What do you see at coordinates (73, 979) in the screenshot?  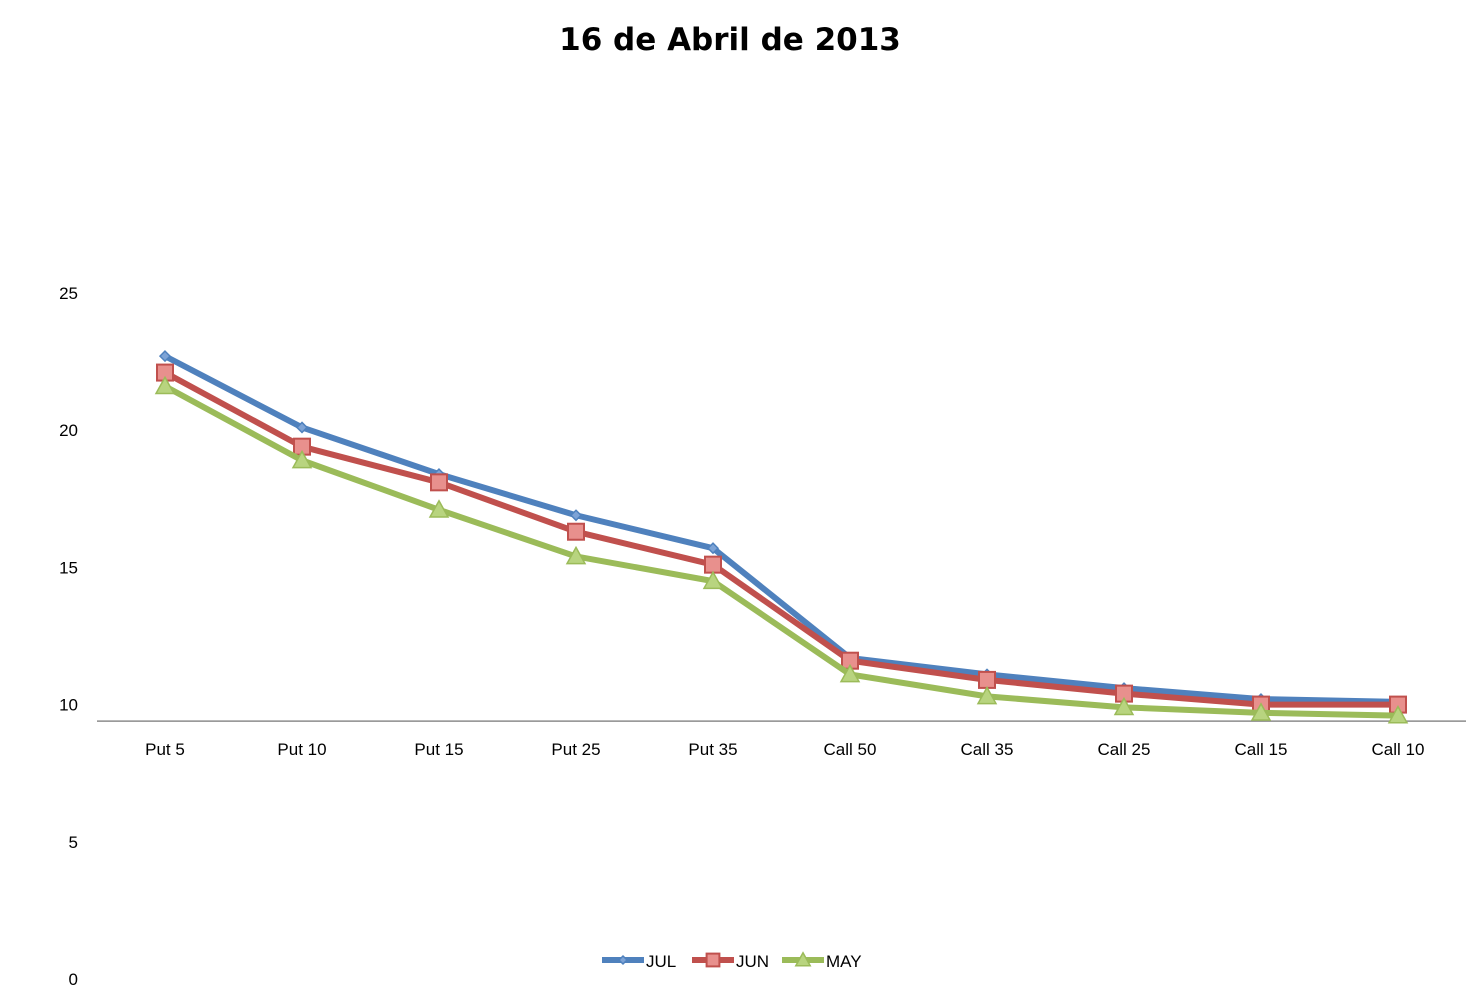 I see `y-tick-label: 0` at bounding box center [73, 979].